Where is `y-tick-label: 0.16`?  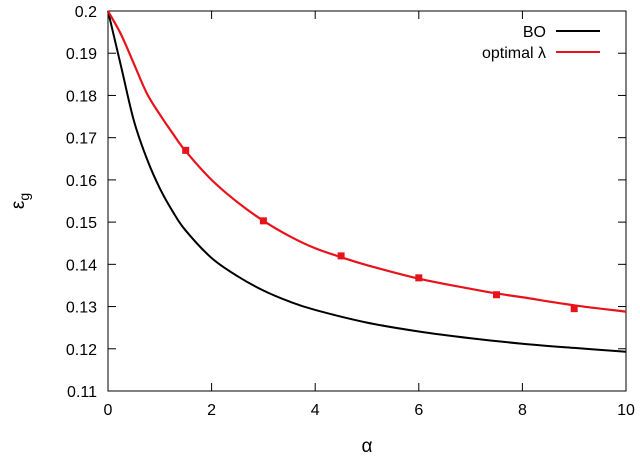 y-tick-label: 0.16 is located at coordinates (81, 181).